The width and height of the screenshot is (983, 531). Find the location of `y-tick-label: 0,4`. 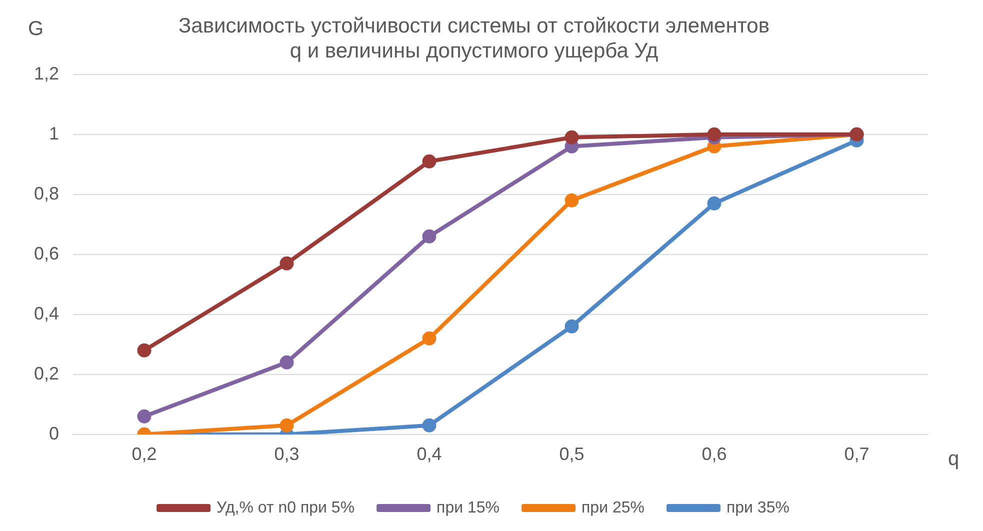

y-tick-label: 0,4 is located at coordinates (47, 313).